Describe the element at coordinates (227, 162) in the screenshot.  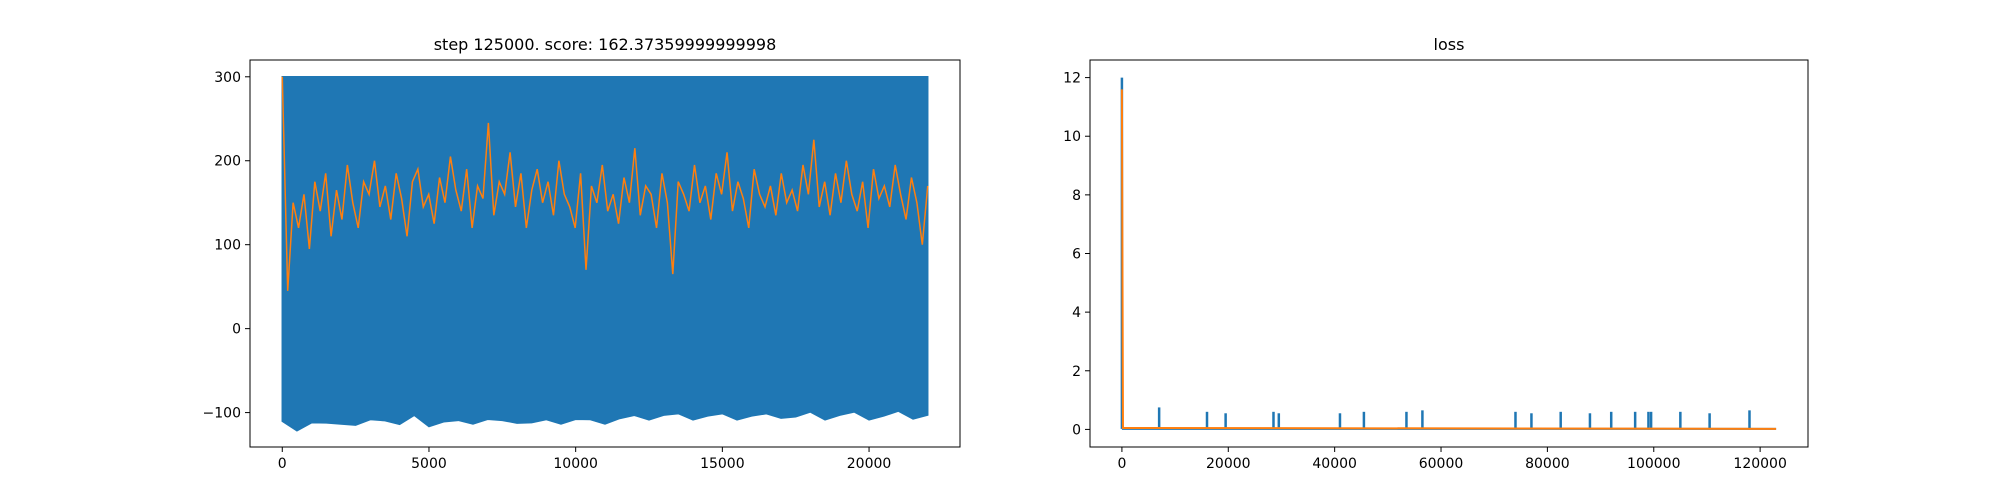
I see `y-tick-label: 200` at that location.